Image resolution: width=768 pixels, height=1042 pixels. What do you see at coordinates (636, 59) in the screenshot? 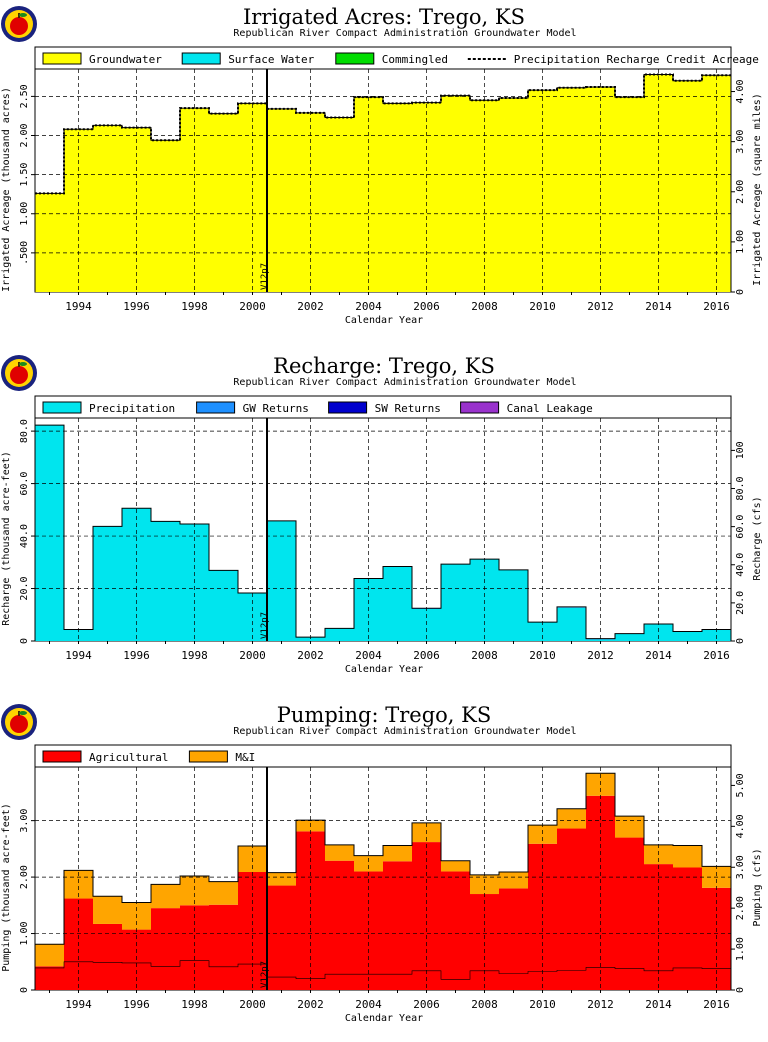
I see `legend-label: Precipitation Recharge Credit Acreage` at bounding box center [636, 59].